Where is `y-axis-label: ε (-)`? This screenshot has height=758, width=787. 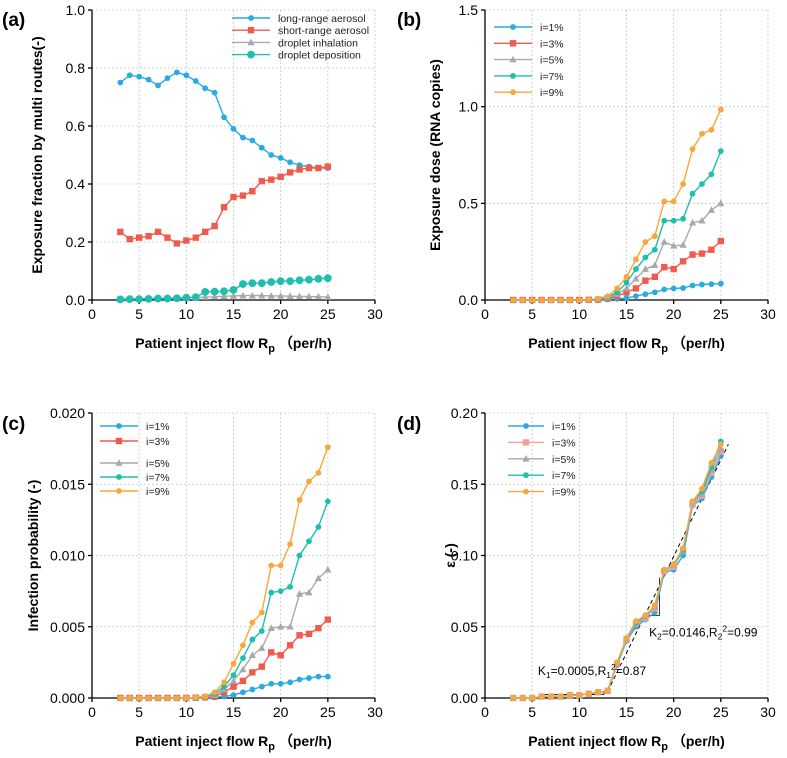
y-axis-label: ε (-) is located at coordinates (450, 555).